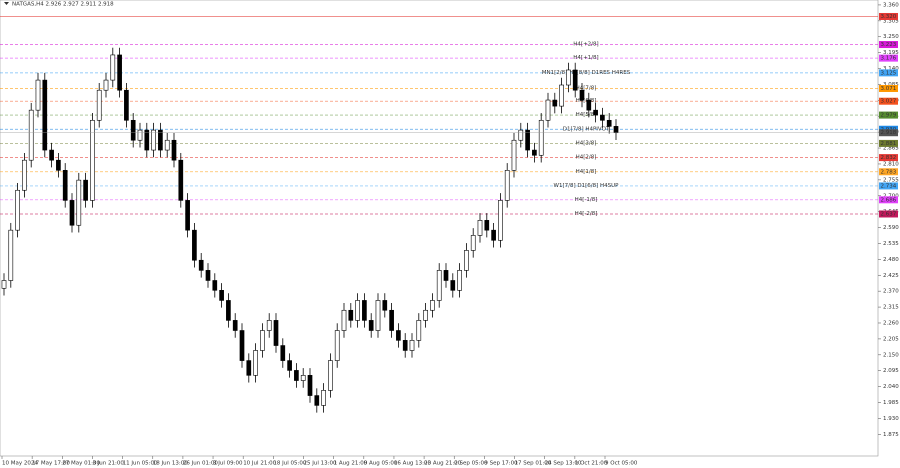  What do you see at coordinates (891, 180) in the screenshot?
I see `y-tick-label: 2.755` at bounding box center [891, 180].